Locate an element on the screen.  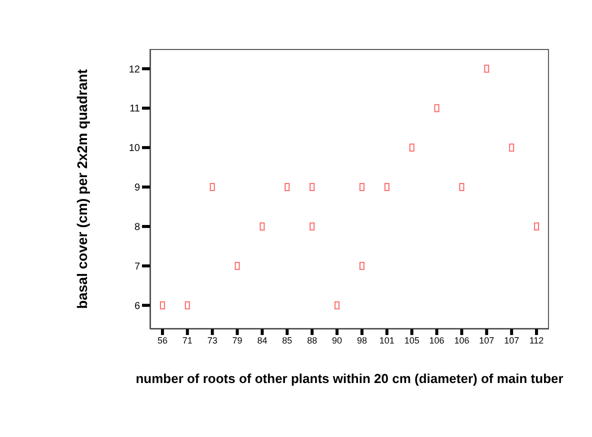
y-tick-label: 8 is located at coordinates (137, 228).